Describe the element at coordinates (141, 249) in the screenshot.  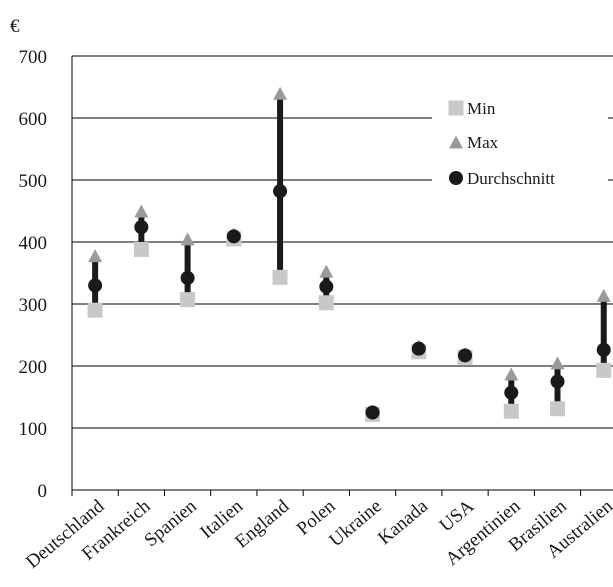
I see `min-marker-frankreich` at that location.